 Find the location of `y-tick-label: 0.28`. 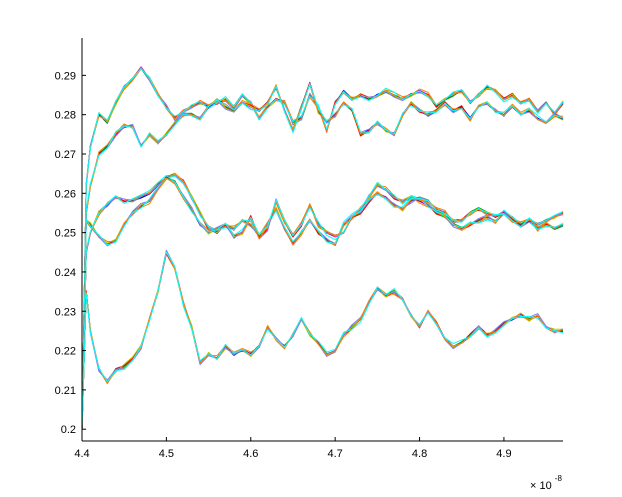

y-tick-label: 0.28 is located at coordinates (65, 116).